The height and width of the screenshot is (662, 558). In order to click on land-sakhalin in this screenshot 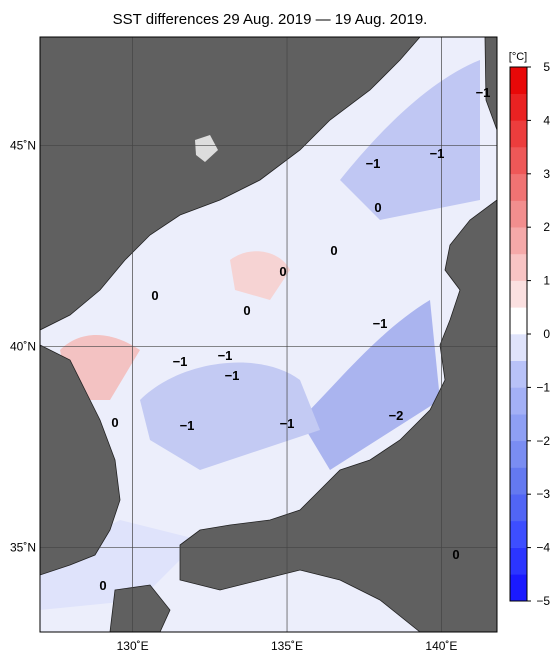, I will do `click(490, 84)`.